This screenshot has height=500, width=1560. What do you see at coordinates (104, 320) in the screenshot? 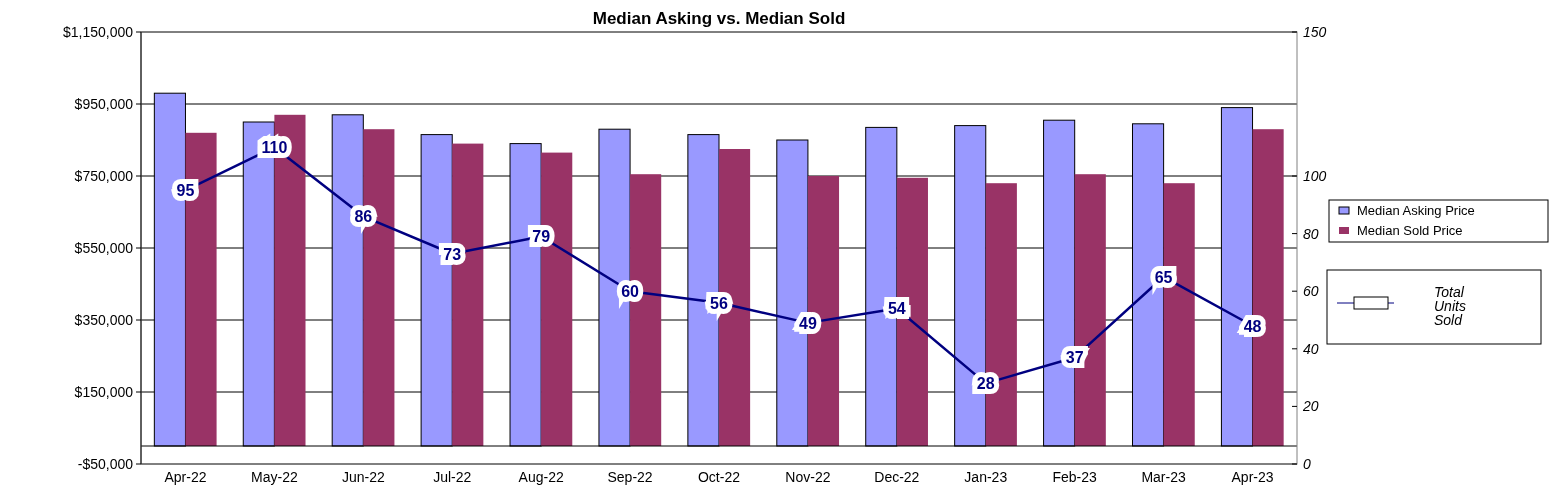
I see `y-tick-label: $350,000` at bounding box center [104, 320].